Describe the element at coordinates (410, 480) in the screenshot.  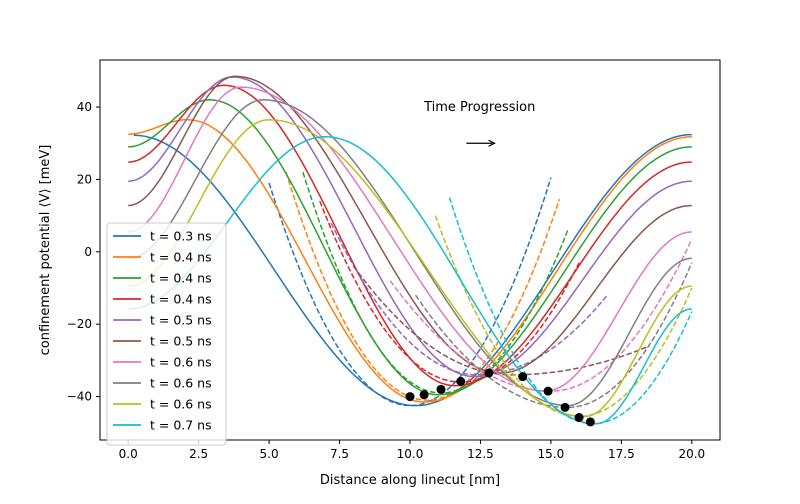
I see `x-axis-label: Distance along linecut [nm]` at that location.